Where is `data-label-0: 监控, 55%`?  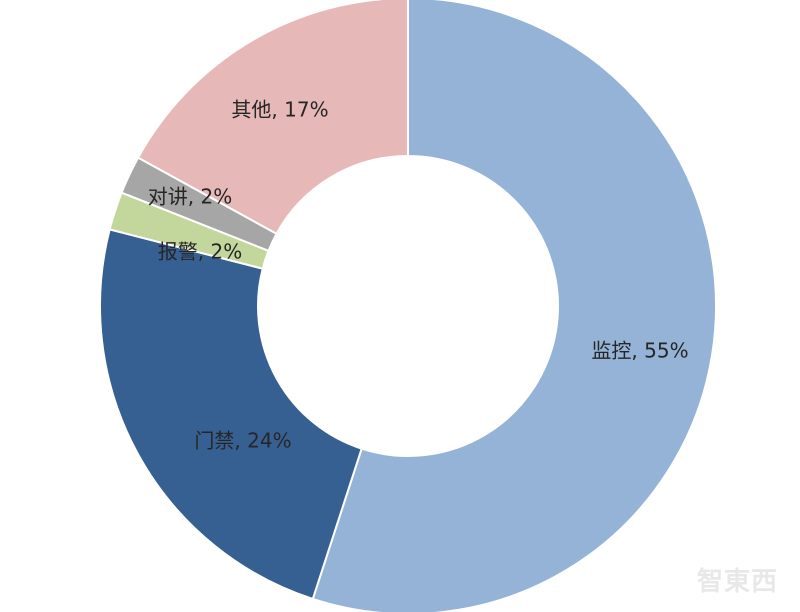 data-label-0: 监控, 55% is located at coordinates (639, 351).